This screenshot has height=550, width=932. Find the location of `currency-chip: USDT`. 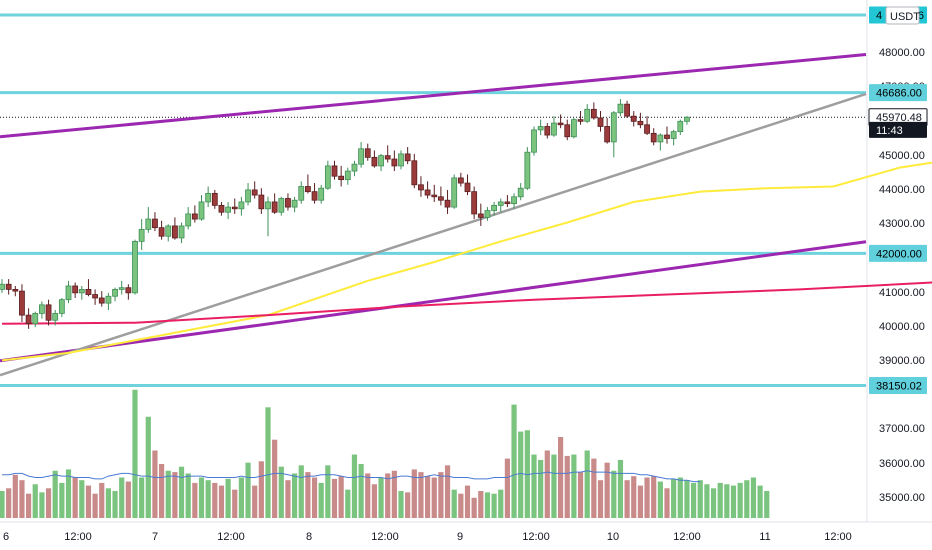

currency-chip: USDT is located at coordinates (902, 15).